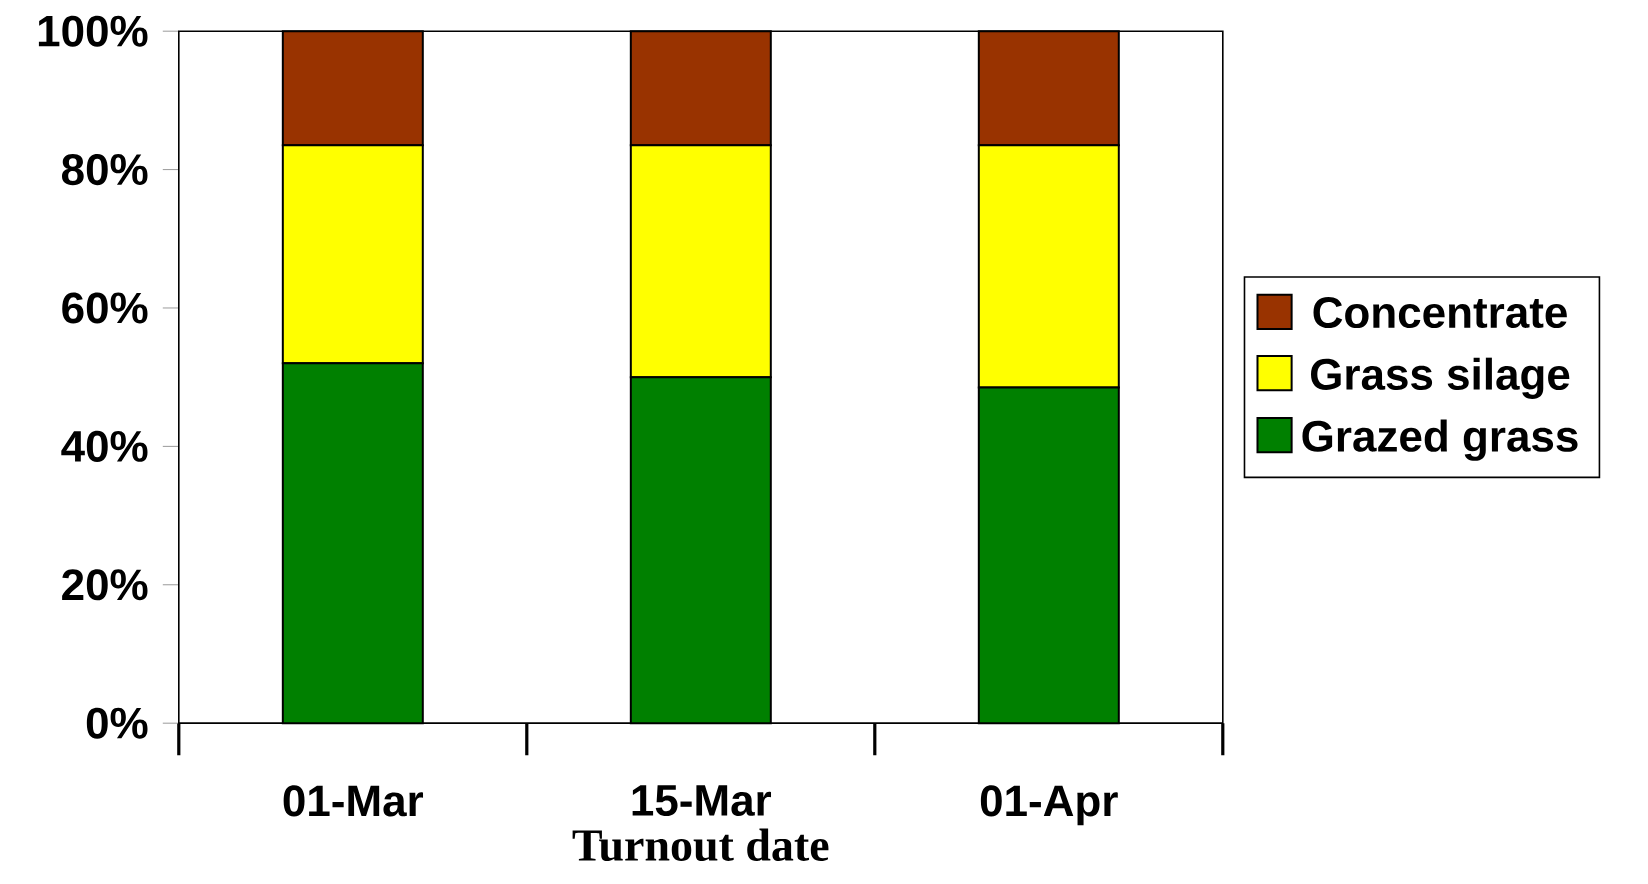  I want to click on legend-label: Grass silage, so click(1440, 378).